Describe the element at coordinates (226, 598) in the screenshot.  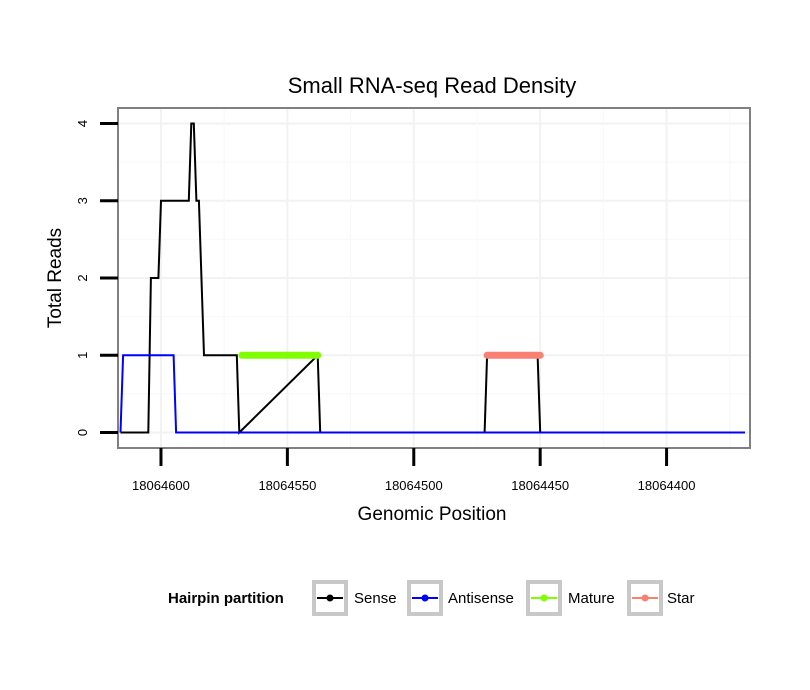
I see `legend-title: Hairpin partition` at that location.